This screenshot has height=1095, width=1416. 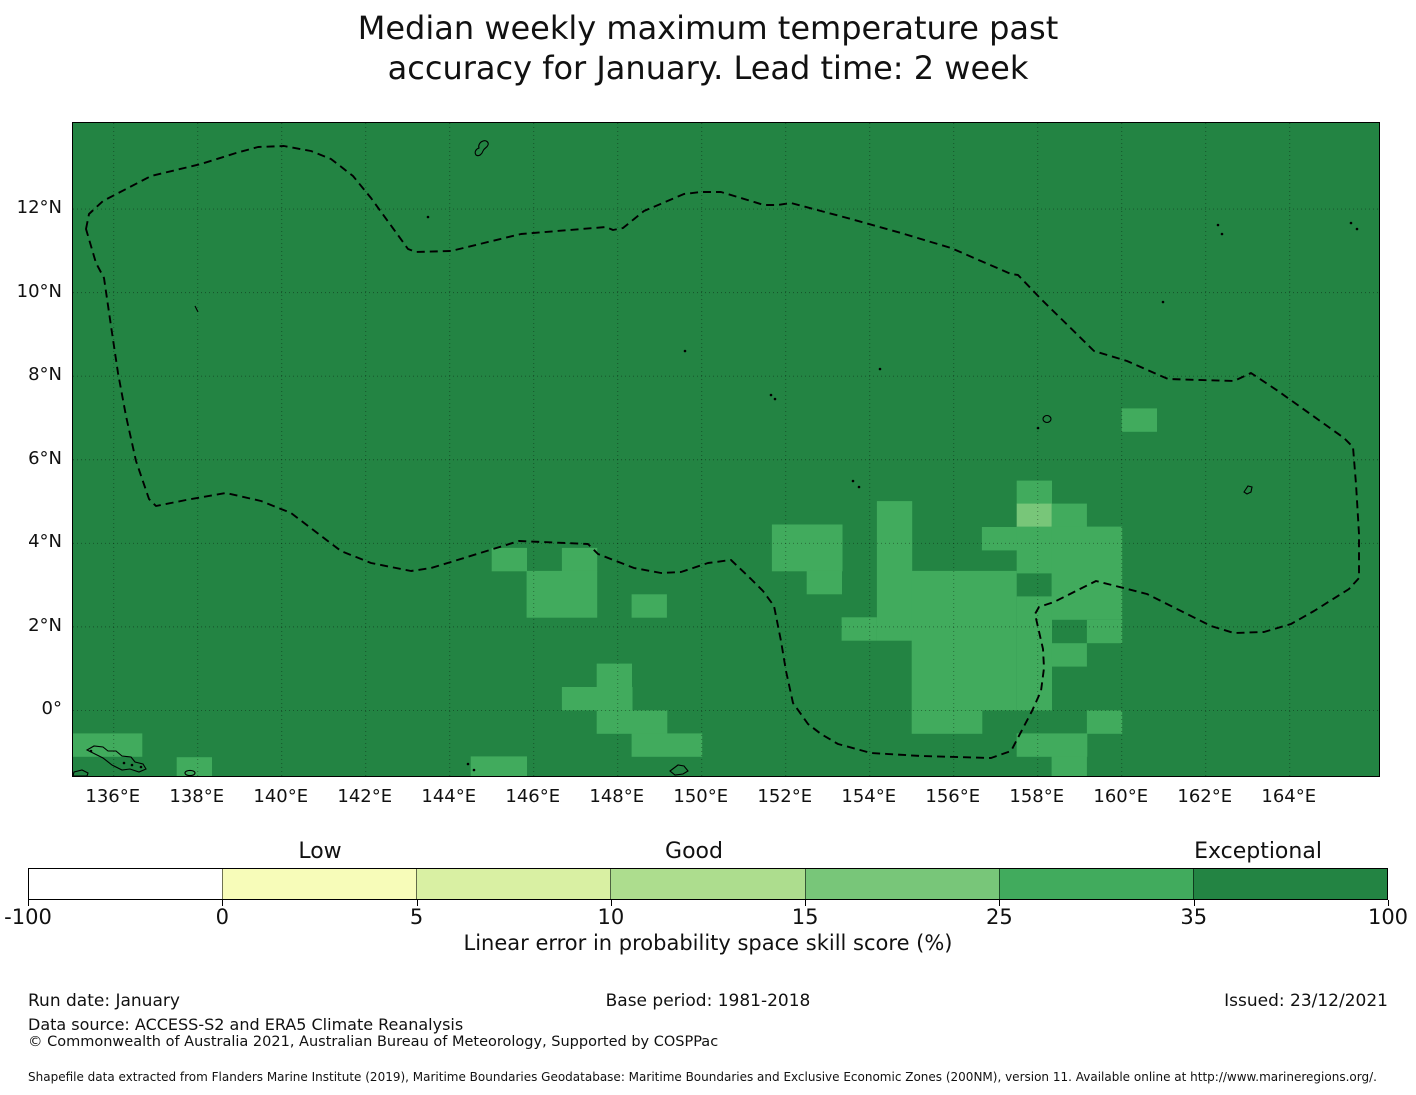 What do you see at coordinates (416, 917) in the screenshot?
I see `colorbar-tick-label: 5` at bounding box center [416, 917].